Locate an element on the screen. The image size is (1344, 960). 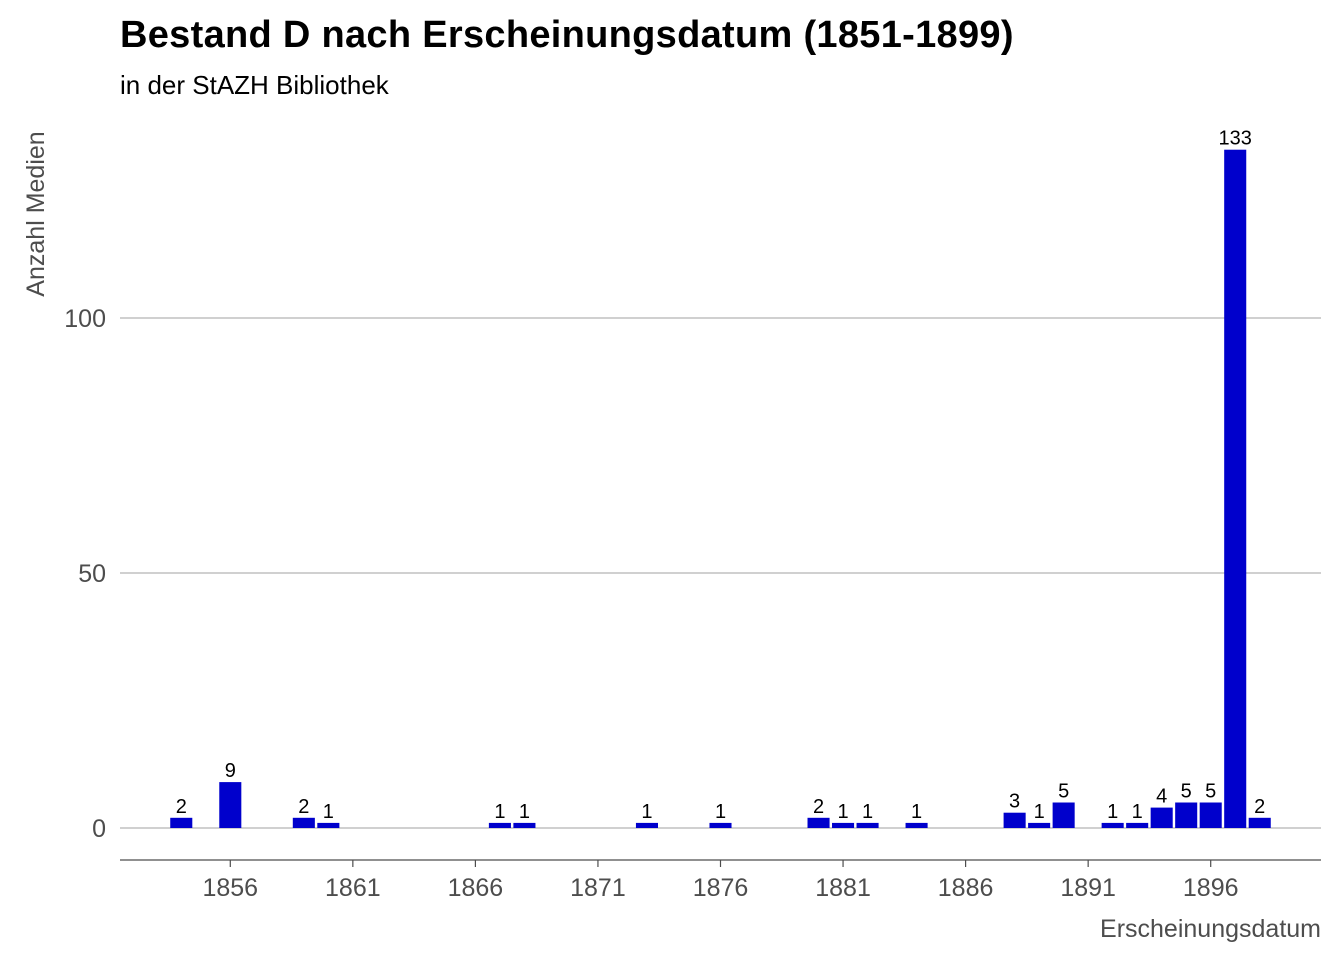
data-label: 3 is located at coordinates (1014, 802).